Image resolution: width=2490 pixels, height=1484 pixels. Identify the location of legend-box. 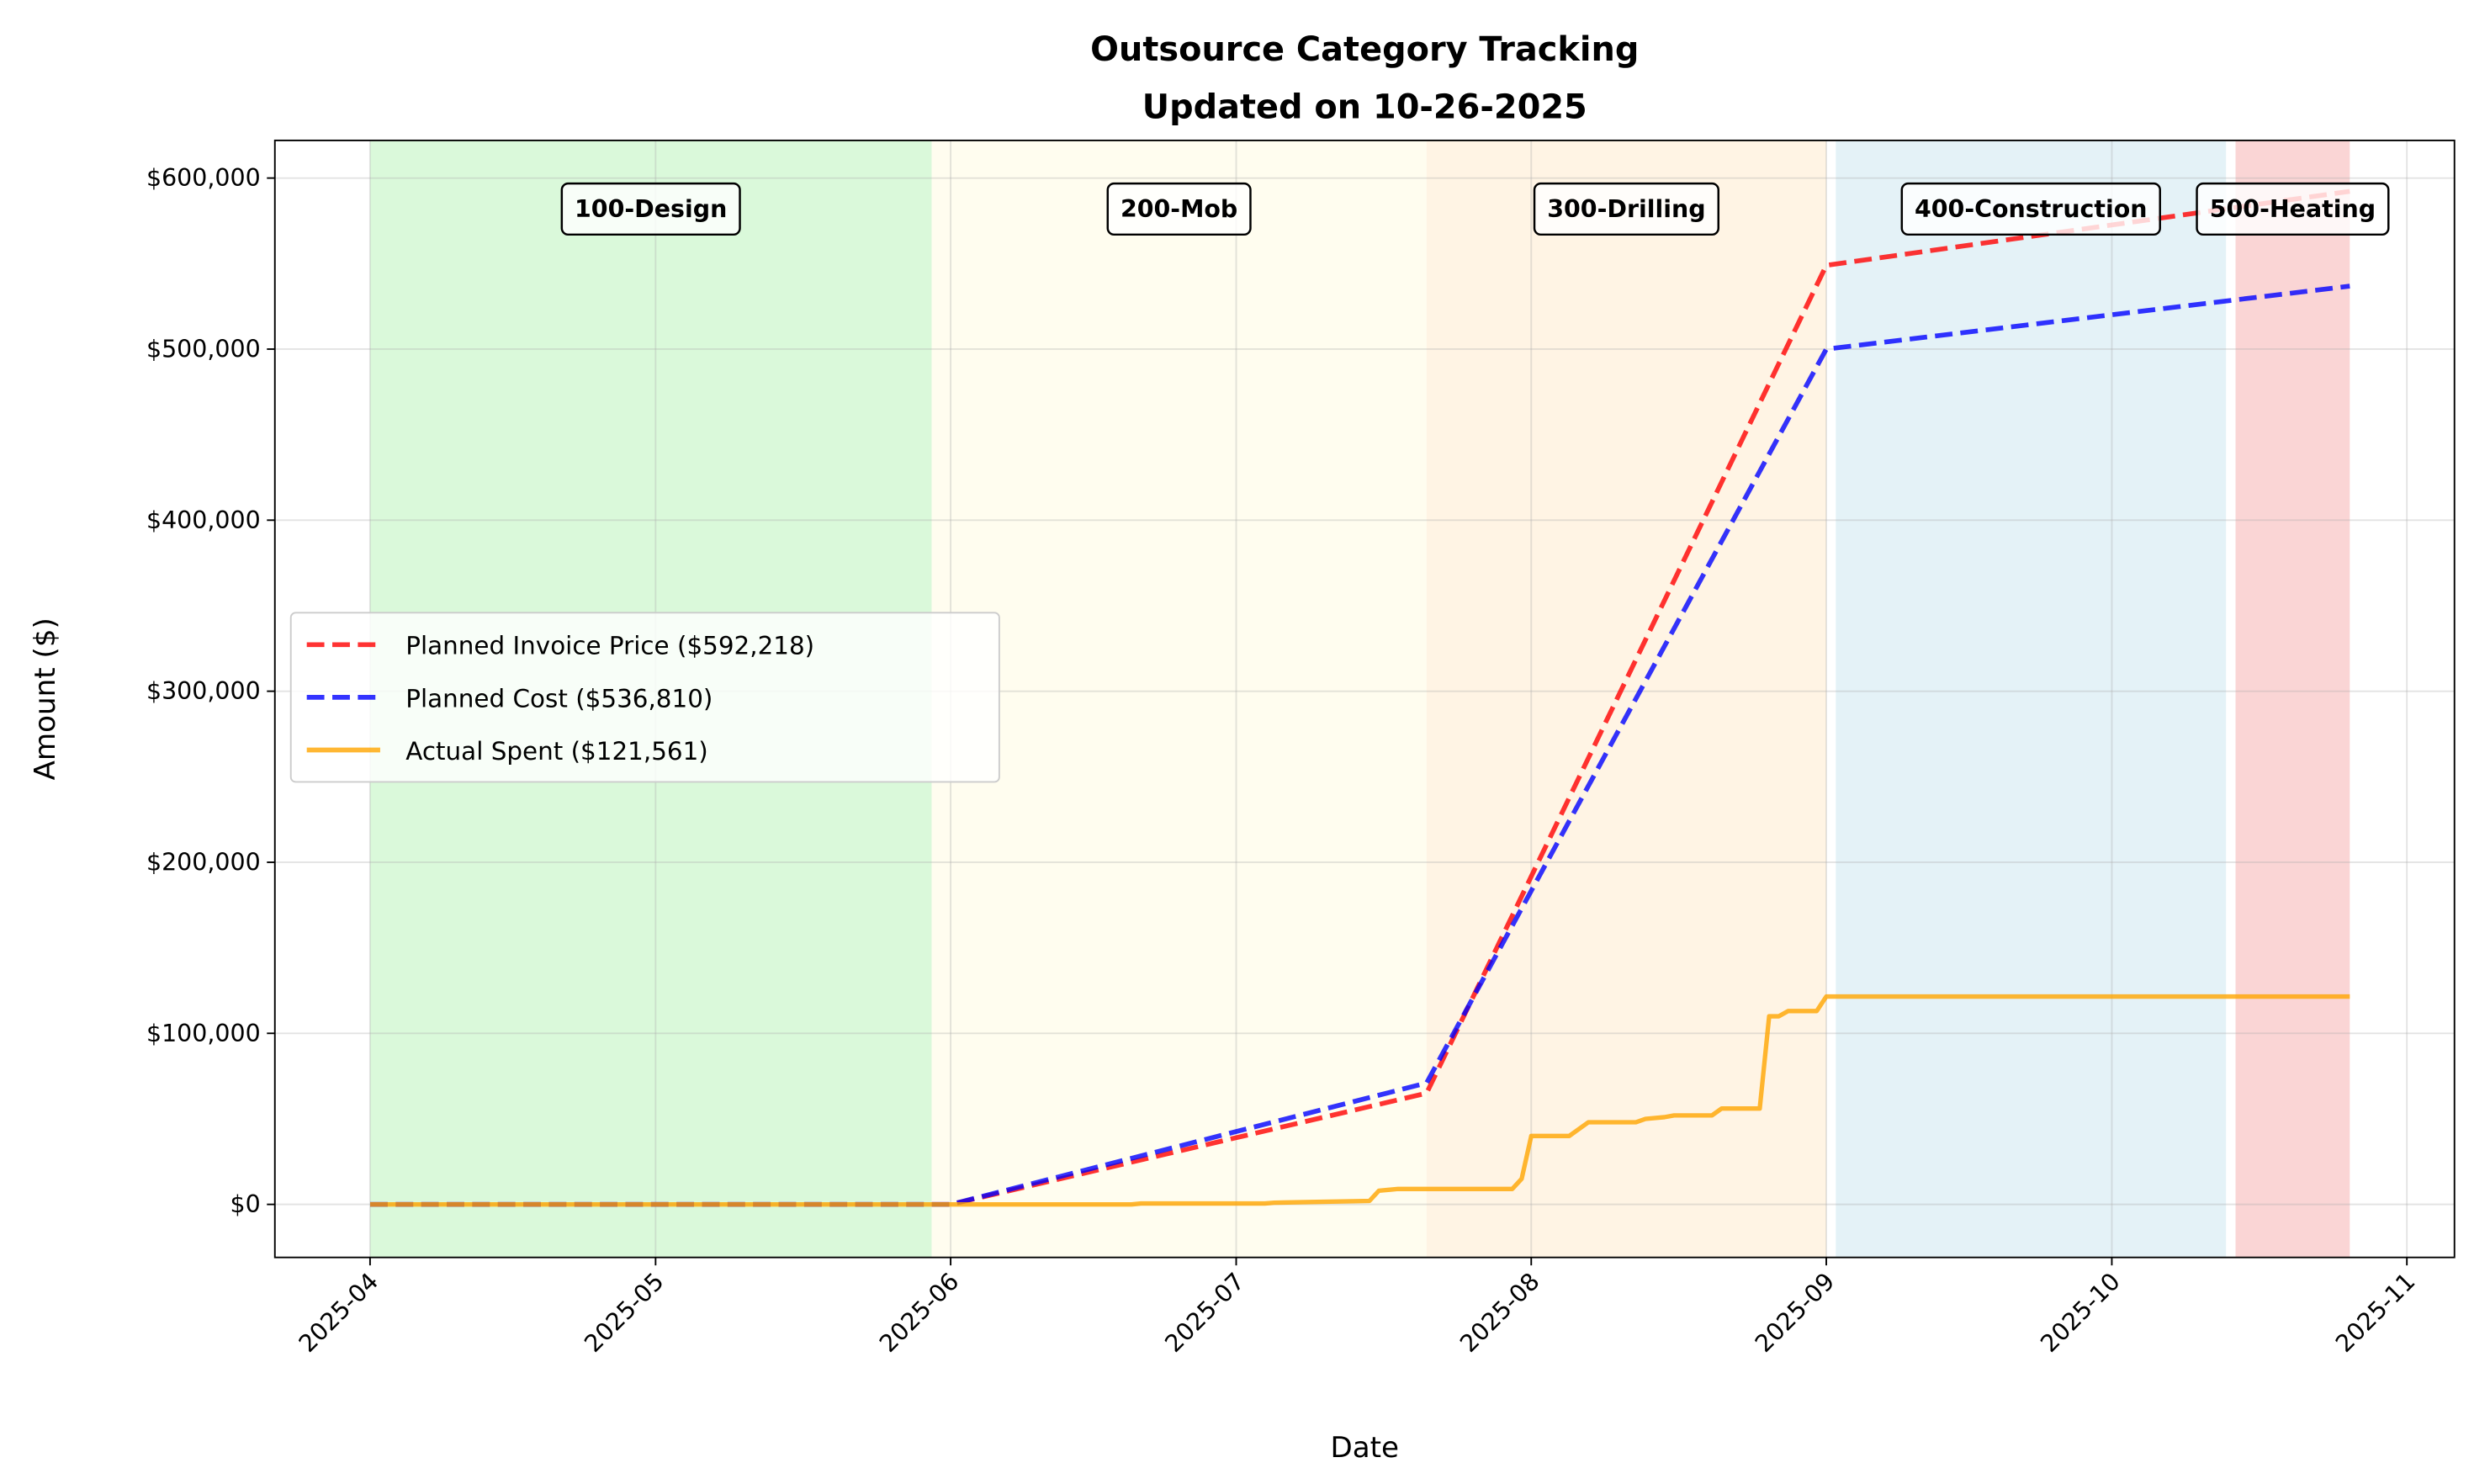
(644, 697).